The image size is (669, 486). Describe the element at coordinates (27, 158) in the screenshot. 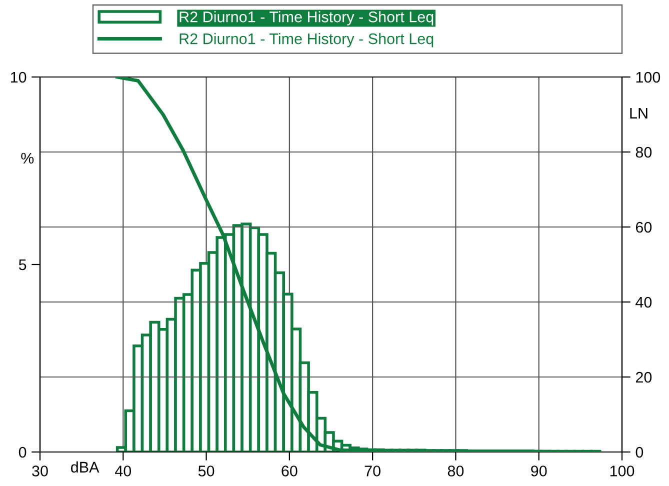

I see `y-axis-title: %` at that location.